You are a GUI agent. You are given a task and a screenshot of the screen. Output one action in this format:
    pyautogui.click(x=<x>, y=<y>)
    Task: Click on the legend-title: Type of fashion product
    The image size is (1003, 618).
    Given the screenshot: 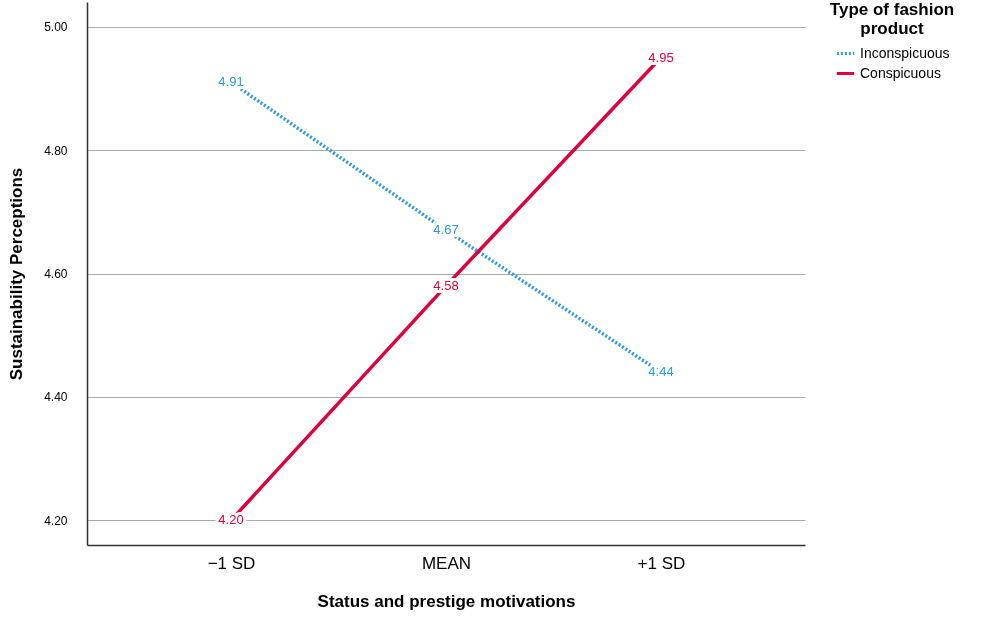 What is the action you would take?
    pyautogui.click(x=892, y=19)
    